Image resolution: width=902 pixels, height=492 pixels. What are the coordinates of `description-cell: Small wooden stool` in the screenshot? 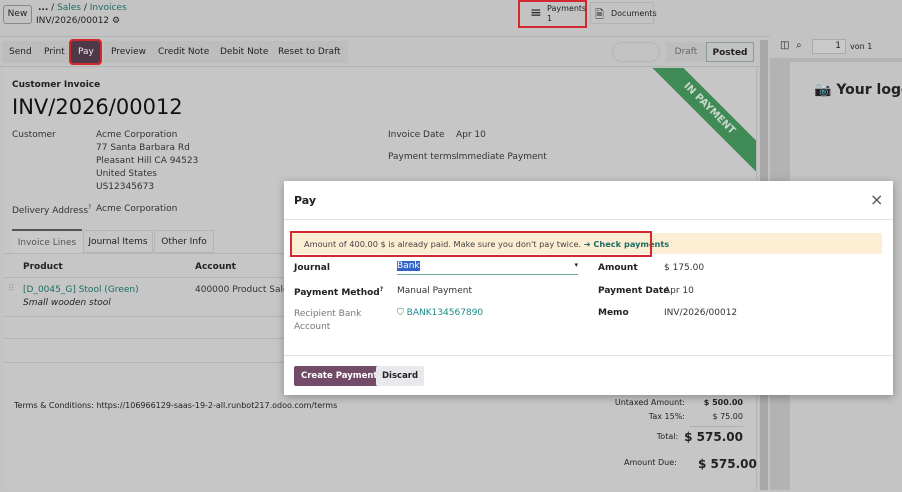 It's located at (67, 303).